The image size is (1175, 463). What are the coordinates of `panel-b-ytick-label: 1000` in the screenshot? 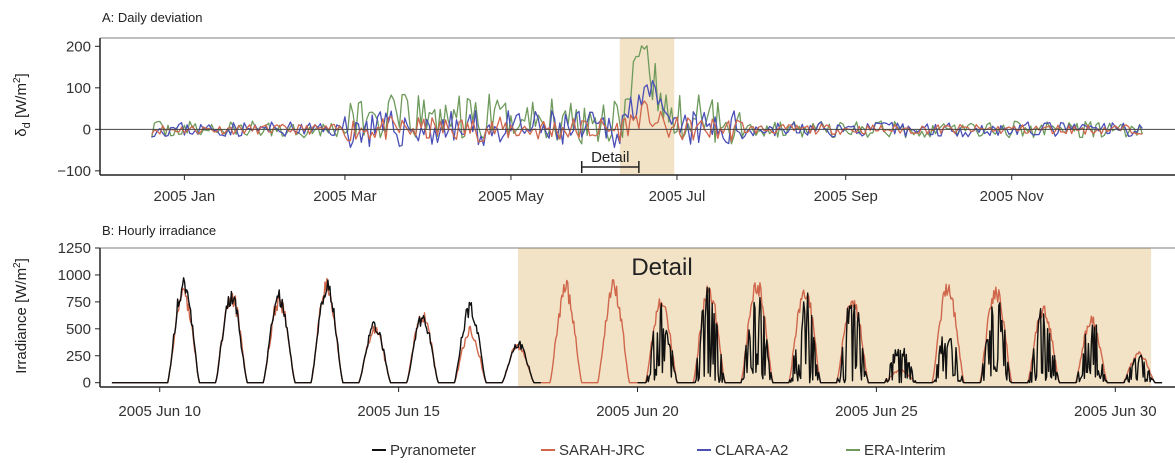 It's located at (74, 275).